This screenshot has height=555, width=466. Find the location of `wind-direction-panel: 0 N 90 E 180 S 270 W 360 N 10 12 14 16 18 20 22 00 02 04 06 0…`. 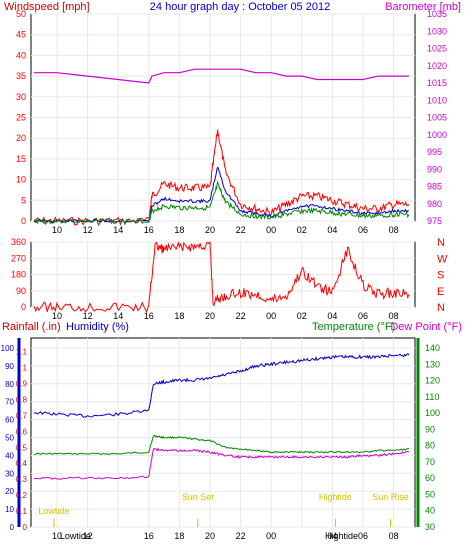

wind-direction-panel: 0 N 90 E 180 S 270 W 360 N 10 12 14 16 18 20 22 00 02 04 06 0… is located at coordinates (229, 279).